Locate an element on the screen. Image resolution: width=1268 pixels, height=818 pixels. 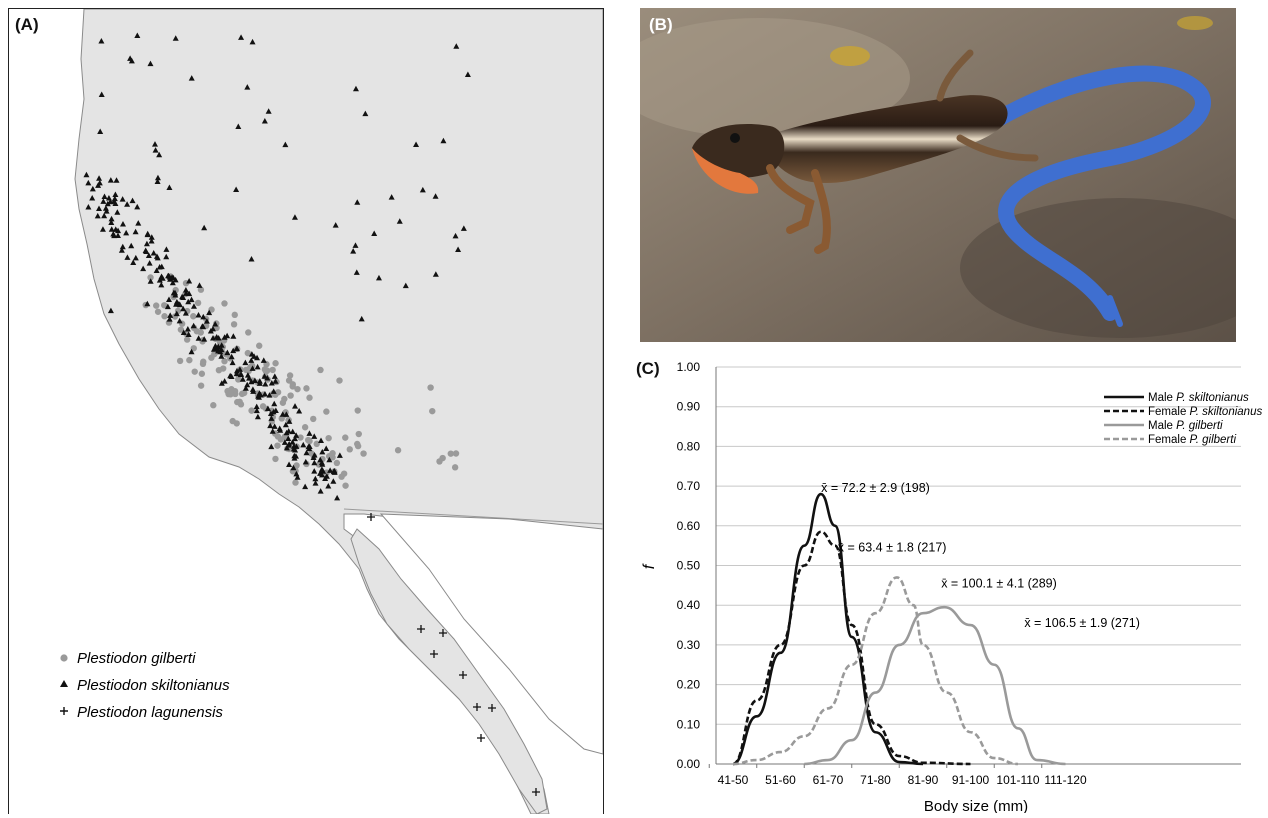
x-tick-label: 51-60 is located at coordinates (780, 780).